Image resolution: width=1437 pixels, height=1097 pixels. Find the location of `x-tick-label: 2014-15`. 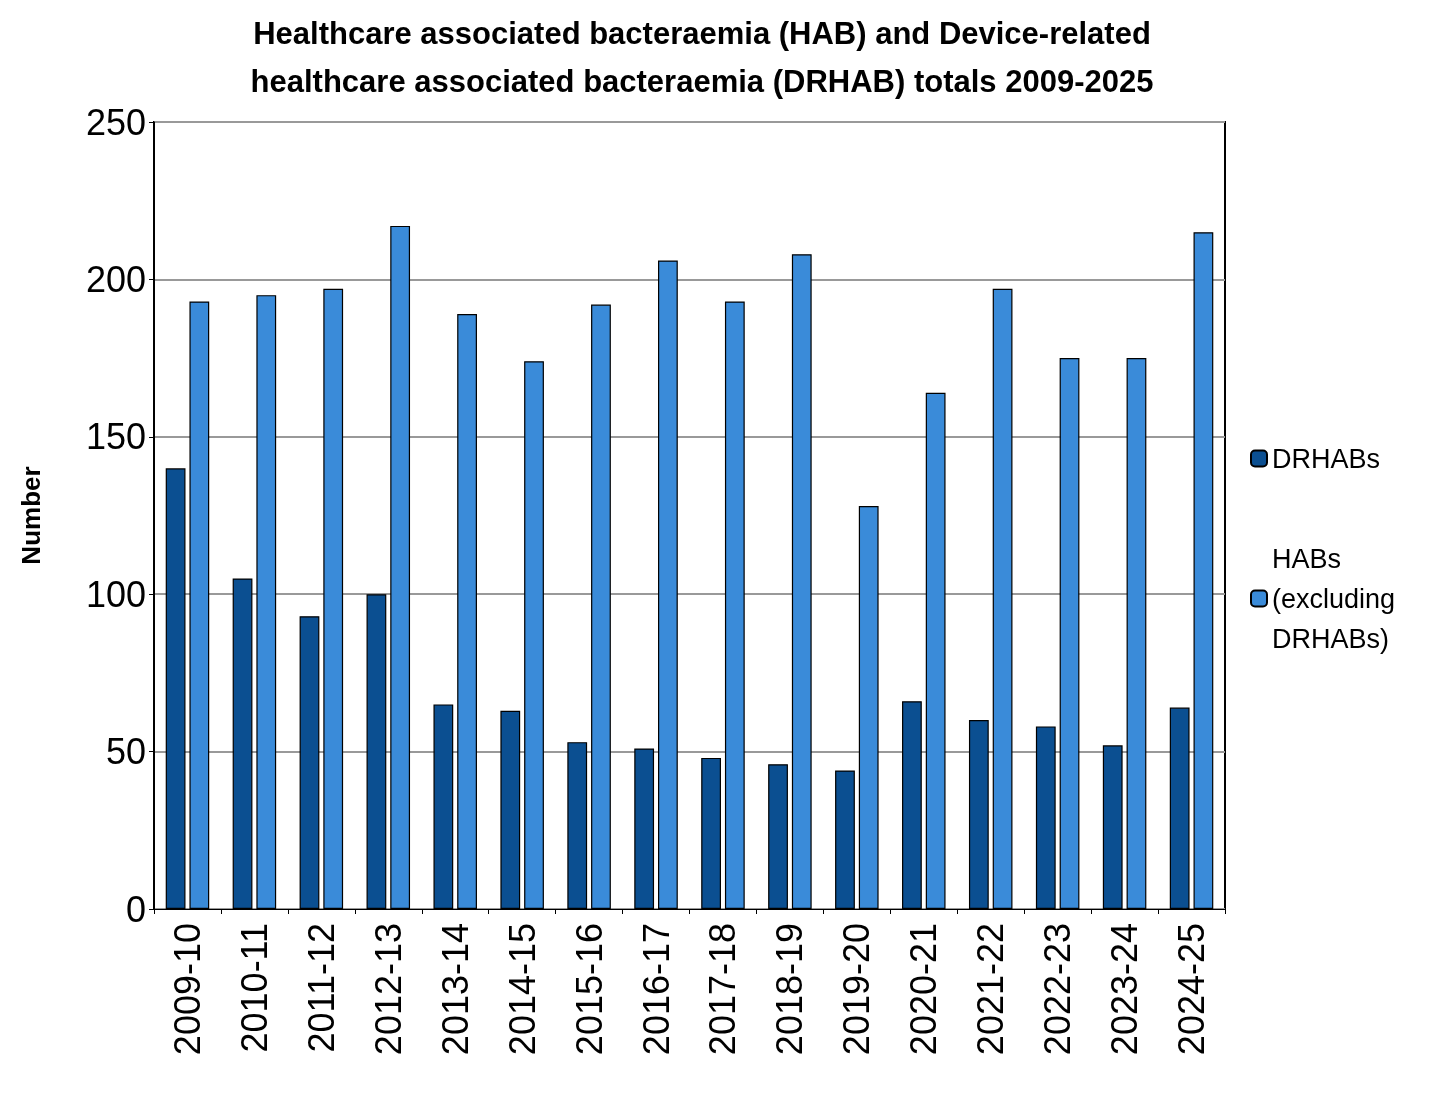

x-tick-label: 2014-15 is located at coordinates (522, 989).